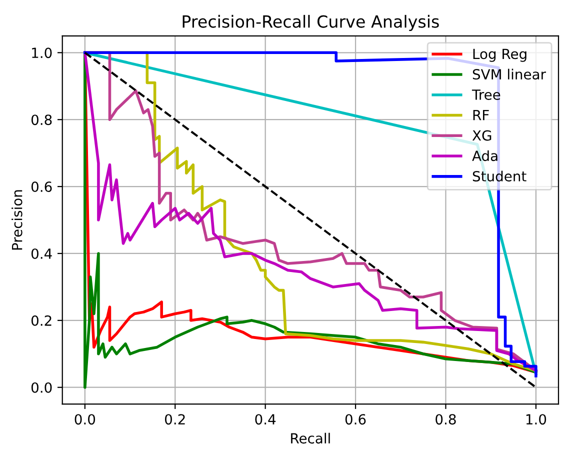 The height and width of the screenshot is (449, 567). I want to click on legend-label: Tree, so click(486, 95).